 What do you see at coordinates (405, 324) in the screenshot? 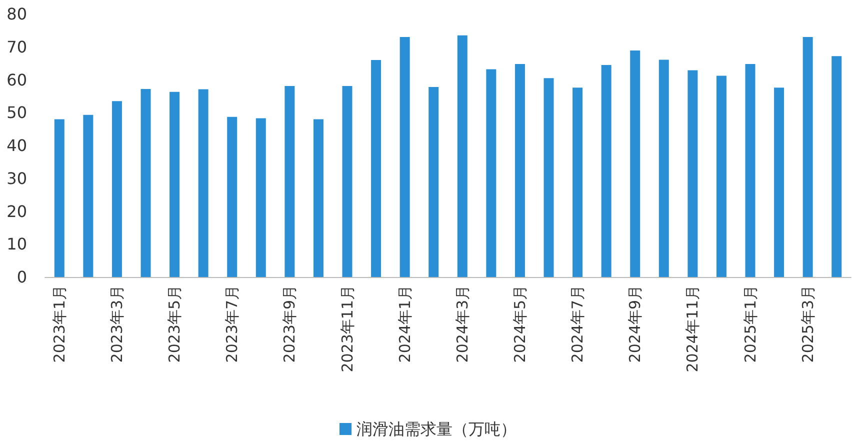
I see `x-tick-label: 2024年1月` at bounding box center [405, 324].